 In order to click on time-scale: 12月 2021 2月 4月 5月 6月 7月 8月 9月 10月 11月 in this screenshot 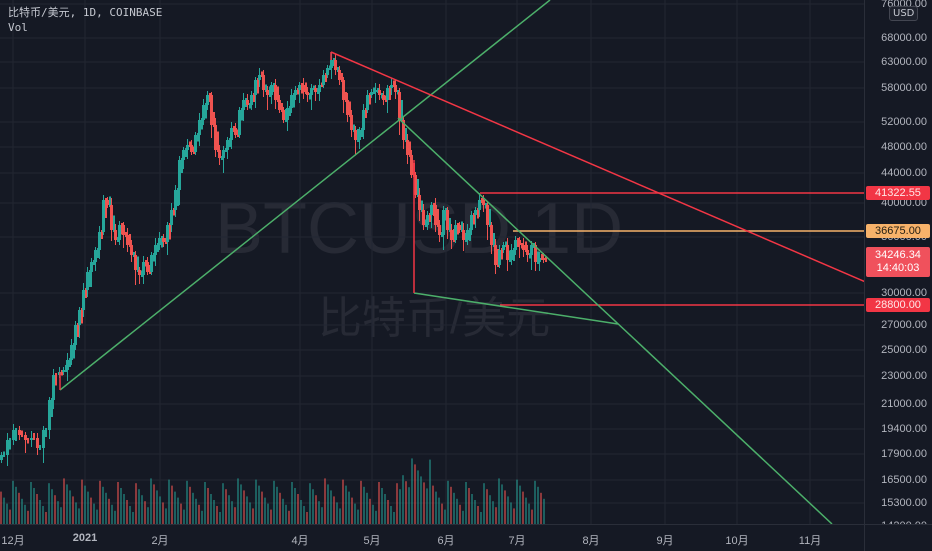, I will do `click(432, 537)`.